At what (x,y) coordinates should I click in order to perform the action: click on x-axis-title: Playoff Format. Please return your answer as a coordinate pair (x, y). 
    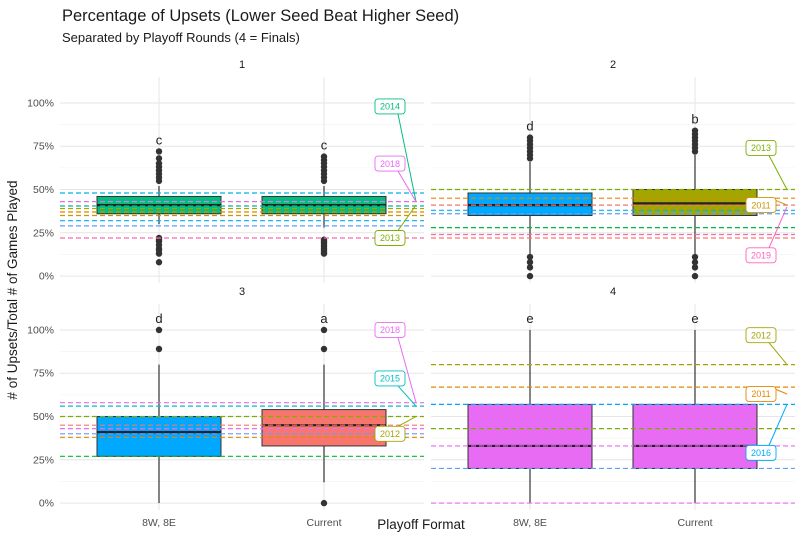
    Looking at the image, I should click on (421, 524).